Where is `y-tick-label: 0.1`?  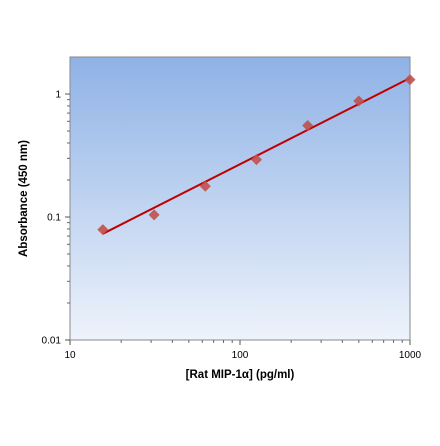 y-tick-label: 0.1 is located at coordinates (54, 218).